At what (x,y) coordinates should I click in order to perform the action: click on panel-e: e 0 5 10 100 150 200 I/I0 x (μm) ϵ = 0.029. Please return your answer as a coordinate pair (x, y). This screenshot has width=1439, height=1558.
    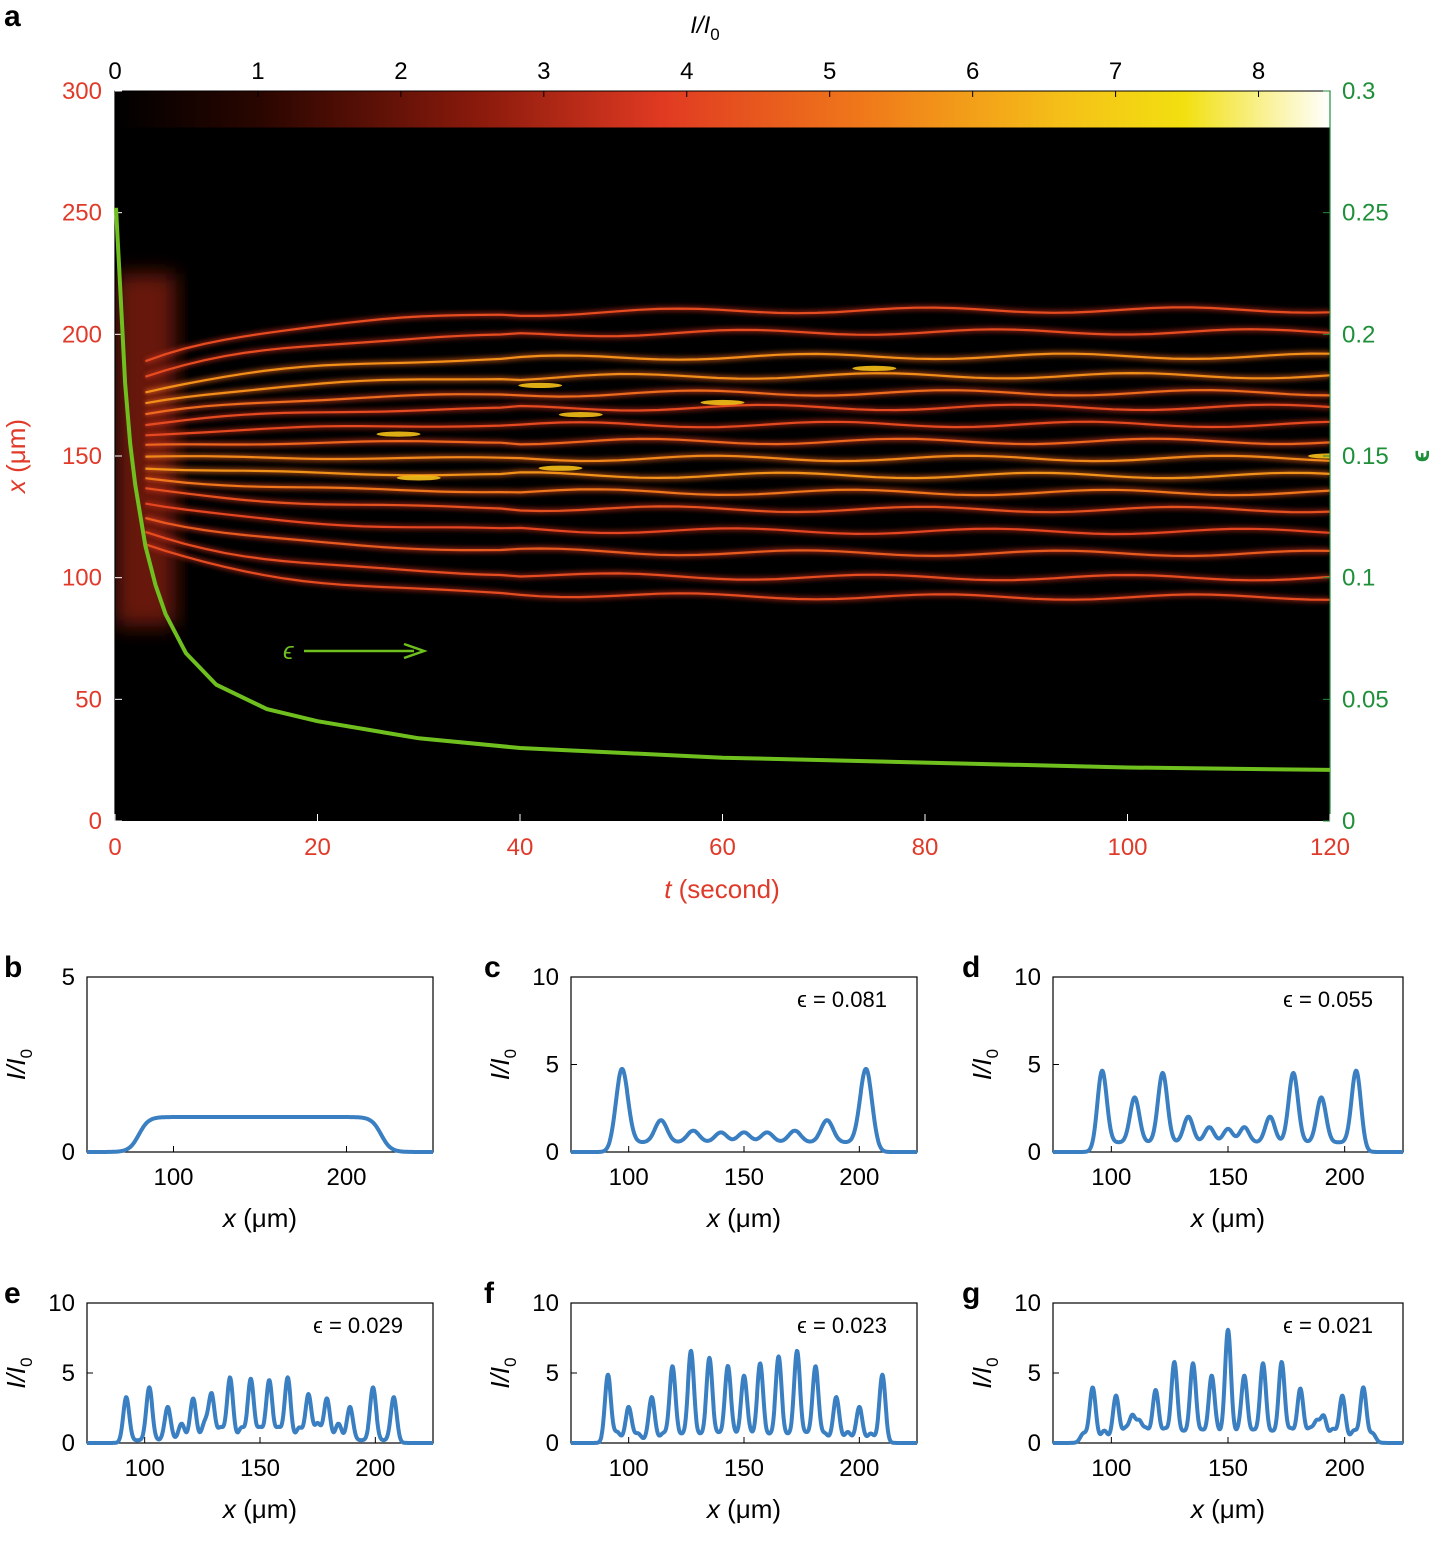
    Looking at the image, I should click on (218, 1400).